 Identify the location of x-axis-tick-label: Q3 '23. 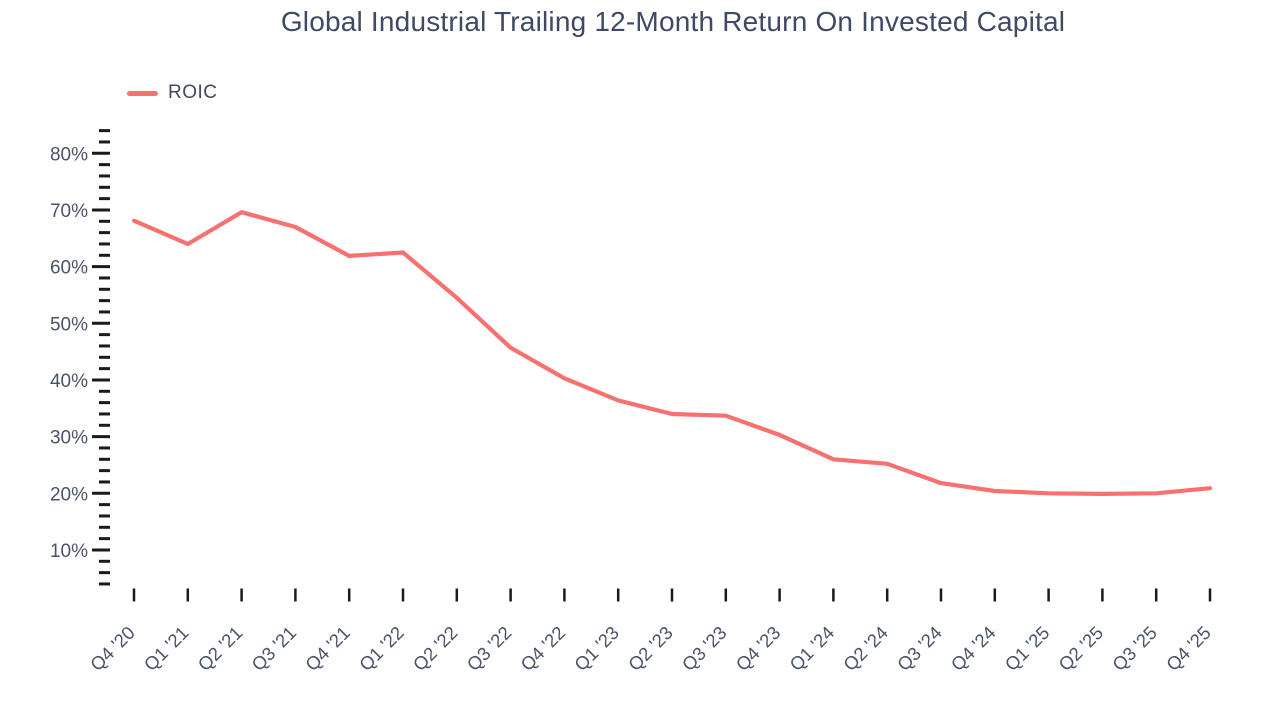
(704, 648).